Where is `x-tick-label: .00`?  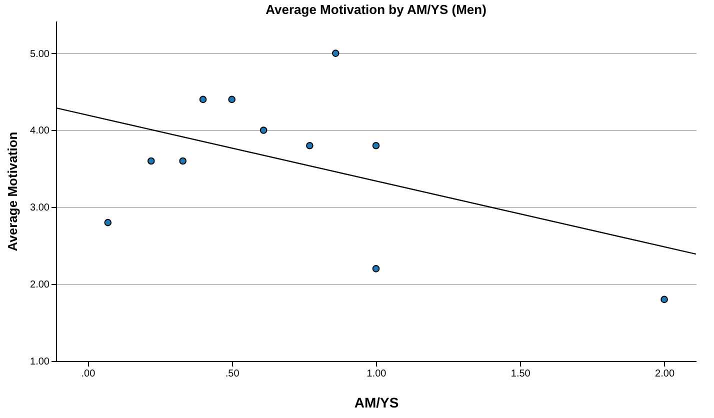
x-tick-label: .00 is located at coordinates (88, 374).